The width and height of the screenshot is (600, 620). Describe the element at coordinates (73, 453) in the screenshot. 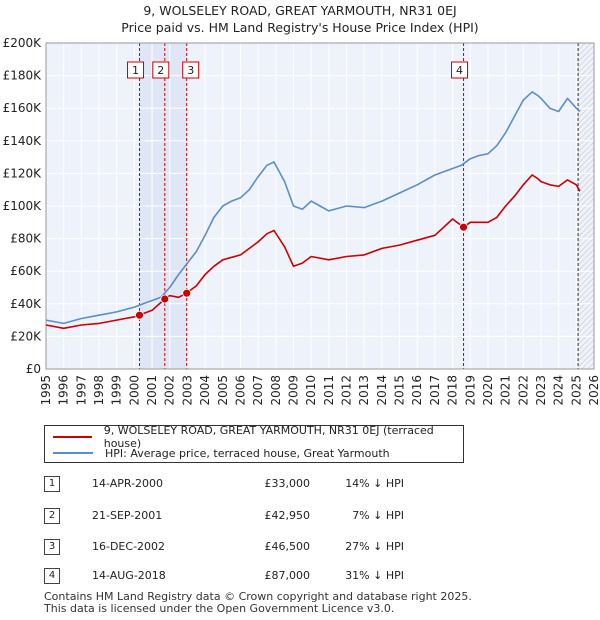

I see `legend-swatch-blue` at that location.